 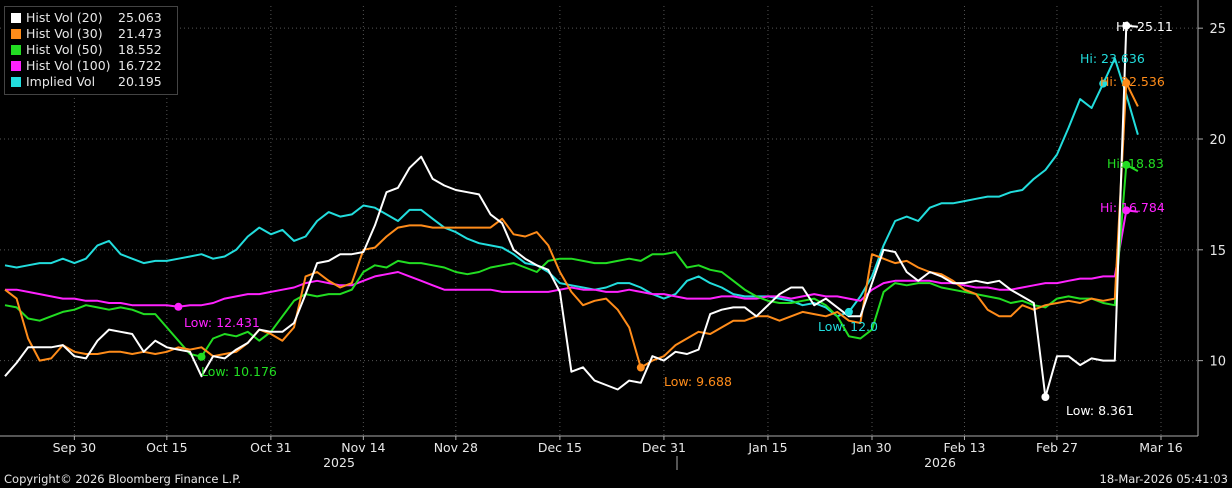 I want to click on annotation-label: Low: 10.176, so click(x=239, y=371).